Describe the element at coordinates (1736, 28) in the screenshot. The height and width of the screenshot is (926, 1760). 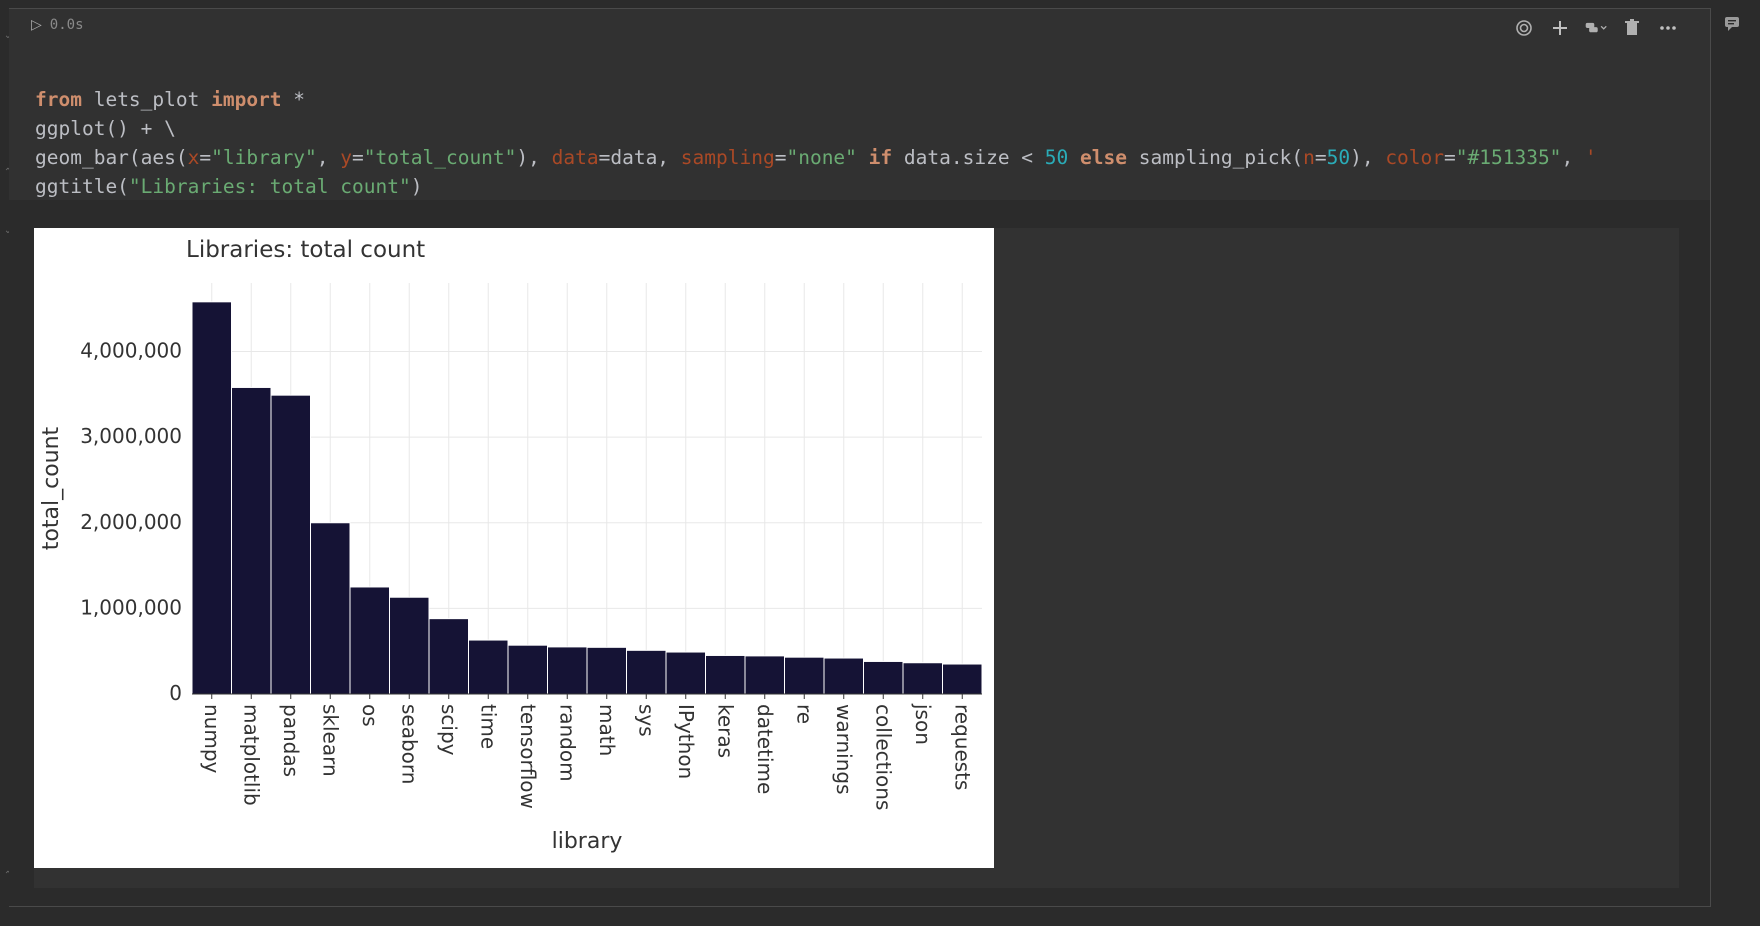
I see `comment-icon` at that location.